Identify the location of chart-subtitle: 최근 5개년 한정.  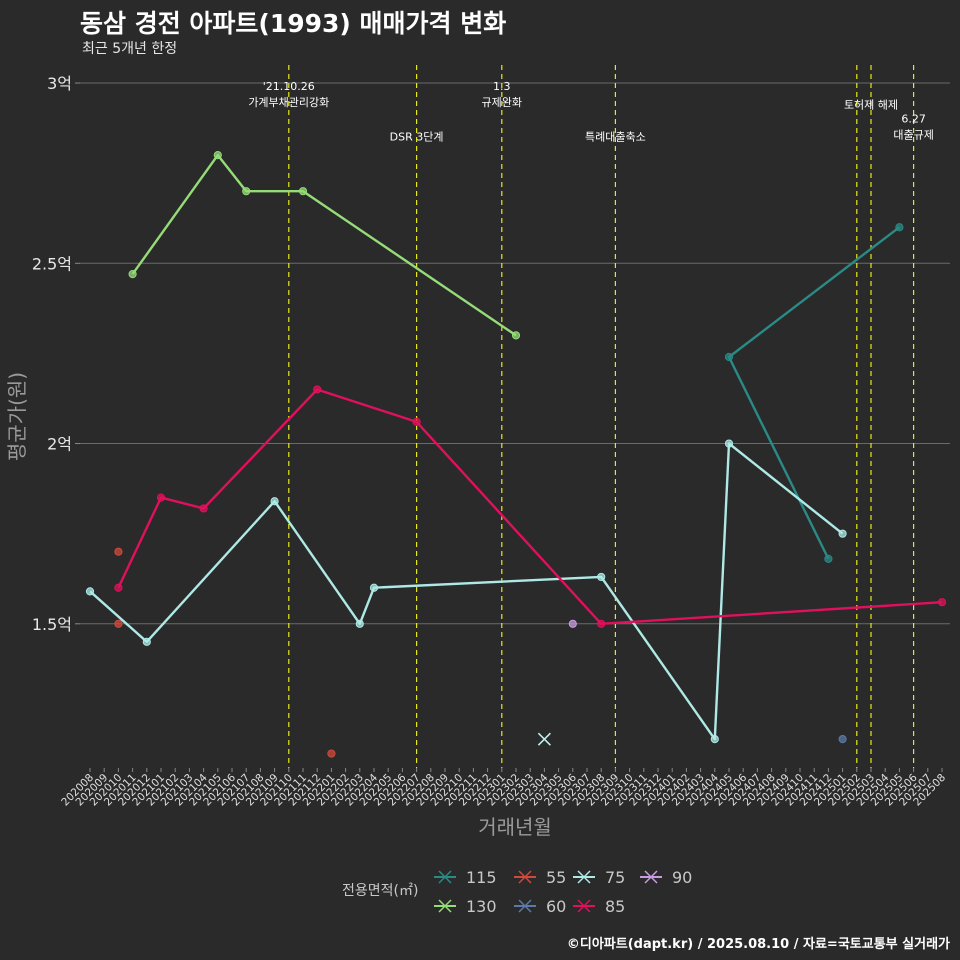
(130, 49).